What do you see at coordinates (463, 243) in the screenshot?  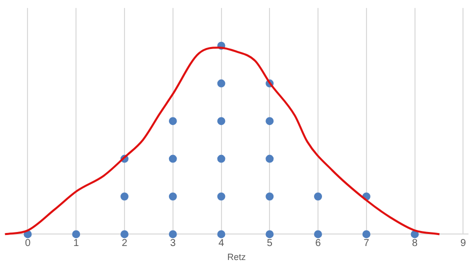 I see `x-tick-label: 9` at bounding box center [463, 243].